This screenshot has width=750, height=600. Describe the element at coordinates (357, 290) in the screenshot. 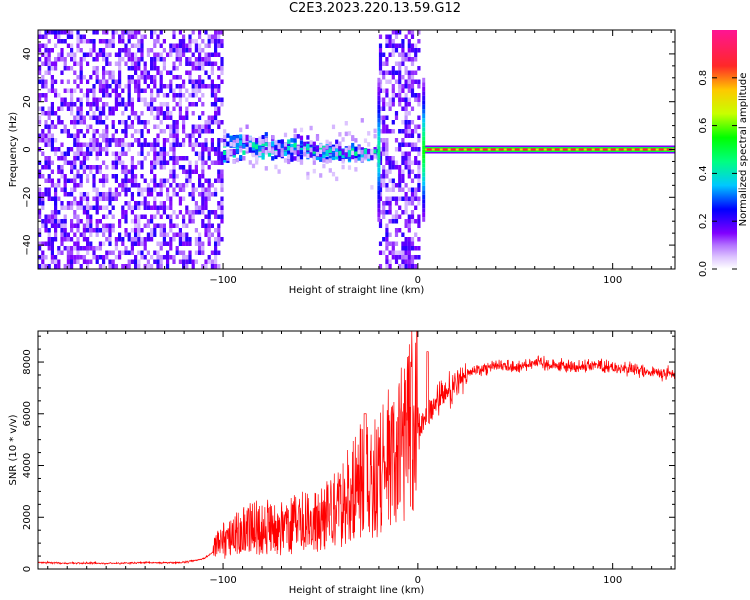

I see `x-axis-label: Height of straight line (km)` at that location.